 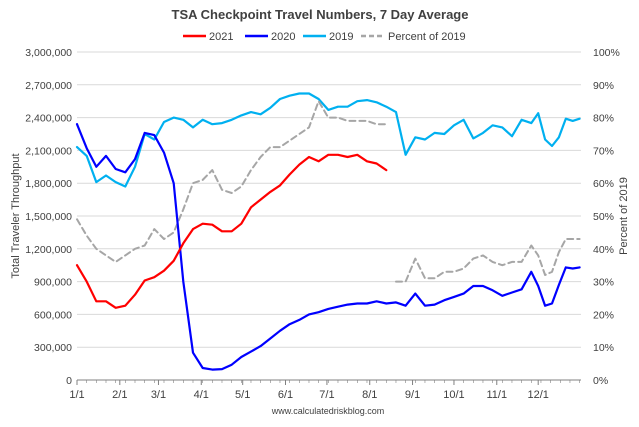 What do you see at coordinates (48, 53) in the screenshot?
I see `y-tick-label-left: 3,000,000` at bounding box center [48, 53].